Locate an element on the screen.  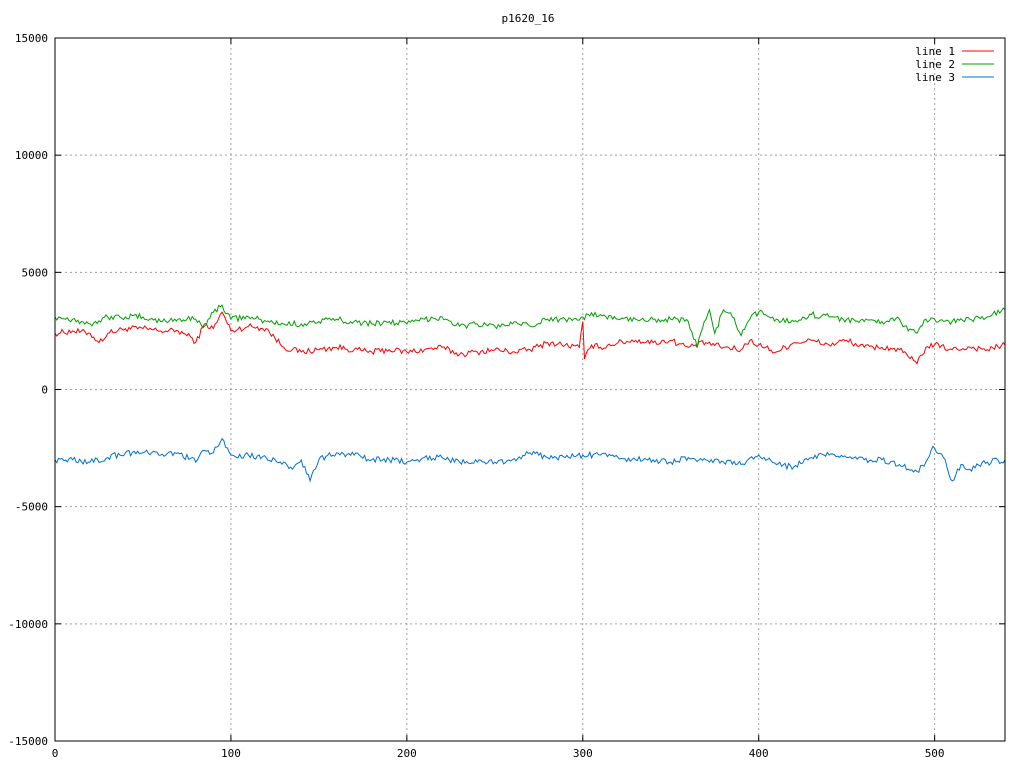
y-tick-label: 10000 is located at coordinates (31, 155).